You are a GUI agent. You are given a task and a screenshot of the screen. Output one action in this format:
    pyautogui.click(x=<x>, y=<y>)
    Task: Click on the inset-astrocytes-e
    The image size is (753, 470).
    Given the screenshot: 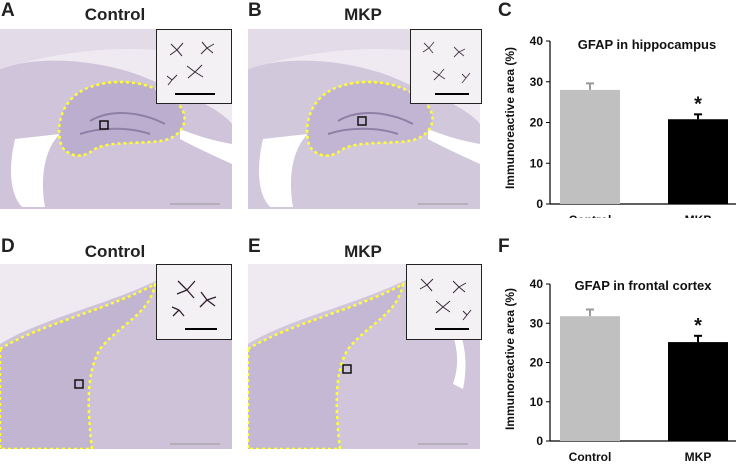 What is the action you would take?
    pyautogui.click(x=444, y=302)
    